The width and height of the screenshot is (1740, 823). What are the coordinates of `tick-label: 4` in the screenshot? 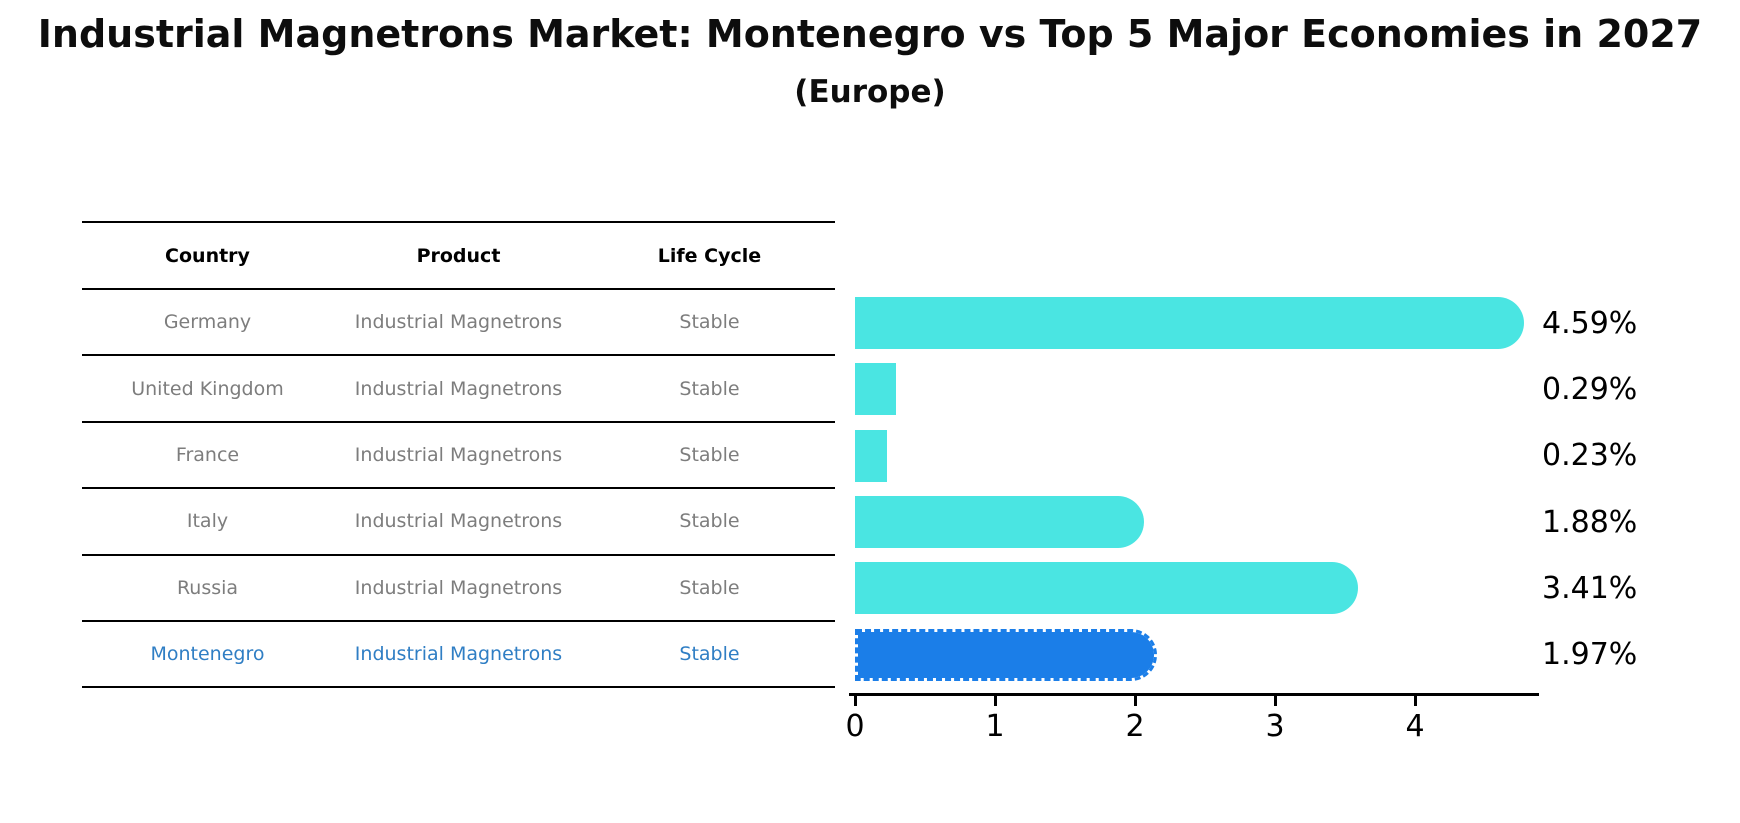 It's located at (1415, 726).